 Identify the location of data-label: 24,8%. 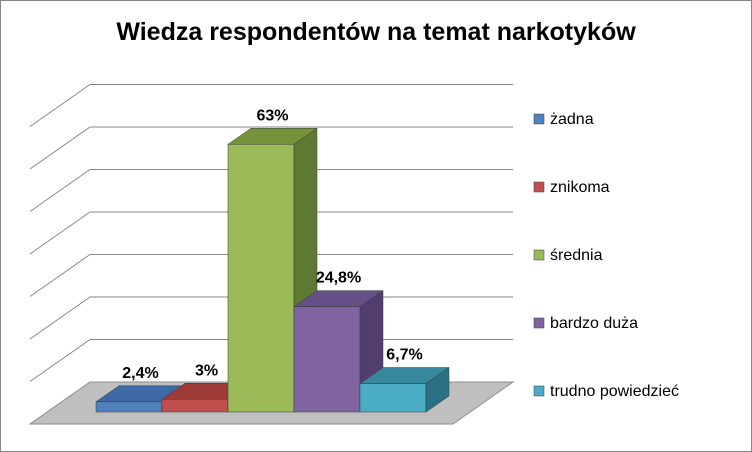
(338, 278).